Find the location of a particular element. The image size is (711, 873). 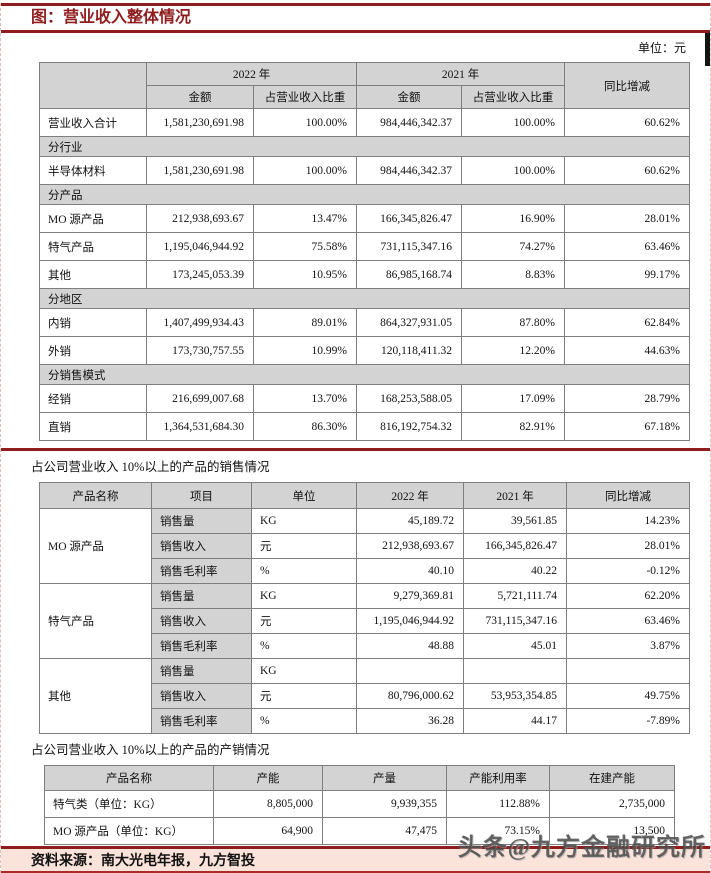

amount-2022: 1,581,230,691.98 is located at coordinates (200, 122).